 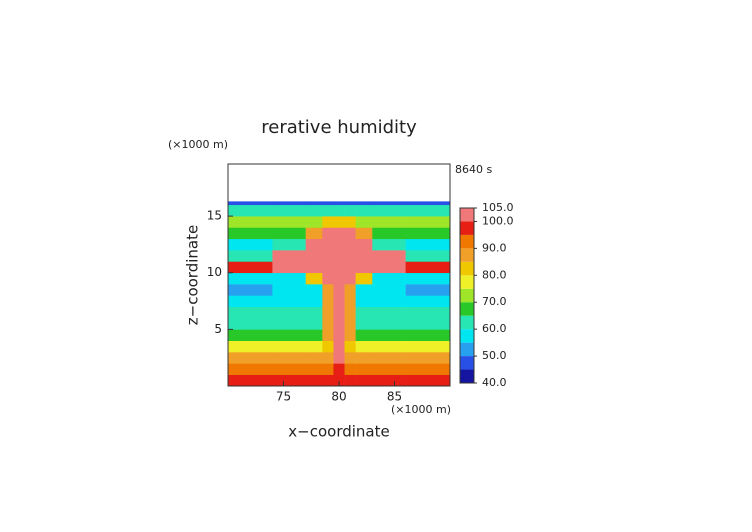 What do you see at coordinates (198, 144) in the screenshot?
I see `y-unit: (×1000 m)` at bounding box center [198, 144].